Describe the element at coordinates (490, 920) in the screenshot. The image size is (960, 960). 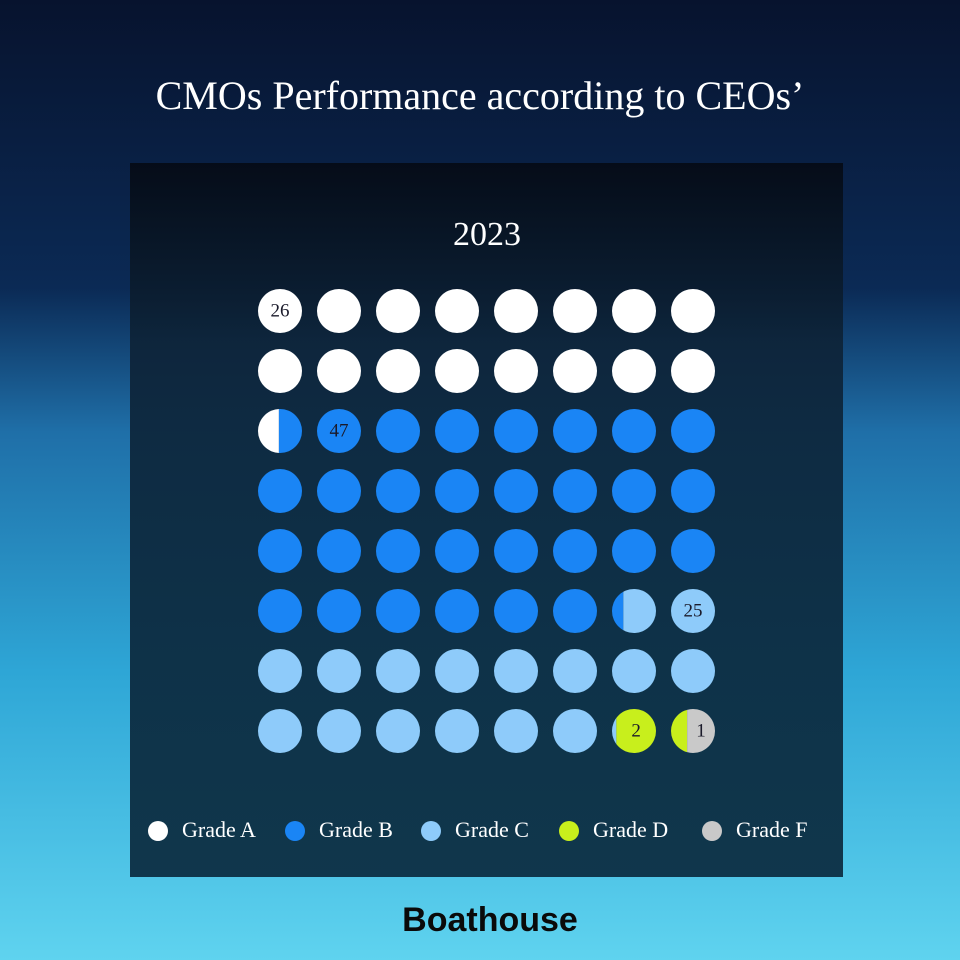
I see `brand-logo: Boathouse` at that location.